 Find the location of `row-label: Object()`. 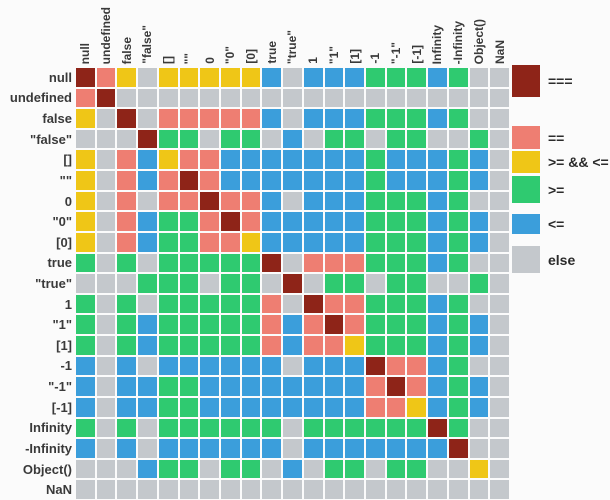

row-label: Object() is located at coordinates (47, 469).